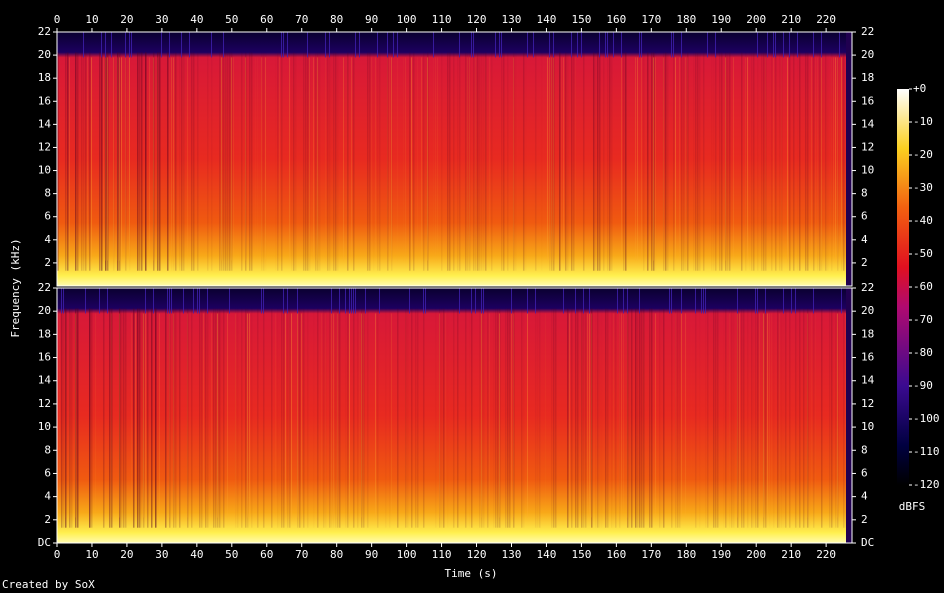 Image resolution: width=944 pixels, height=593 pixels. I want to click on colorbar-tick-label: -10, so click(923, 121).